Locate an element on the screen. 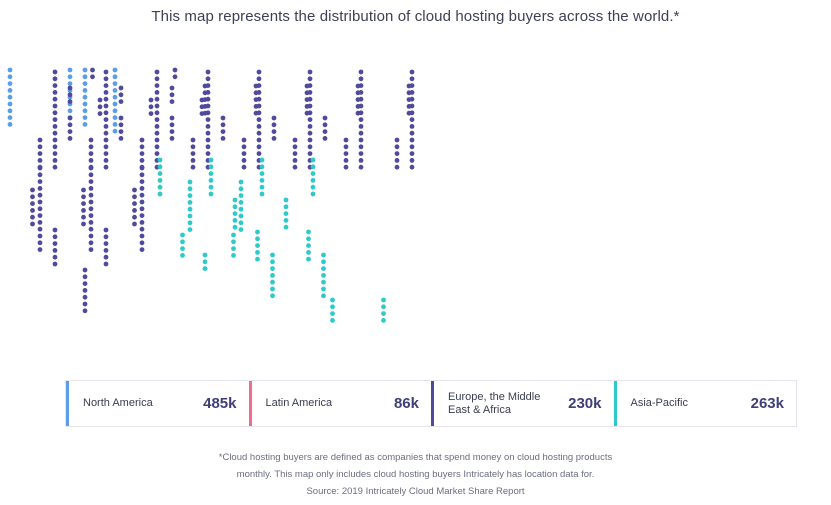 The image size is (831, 505). region-name: North America is located at coordinates (118, 403).